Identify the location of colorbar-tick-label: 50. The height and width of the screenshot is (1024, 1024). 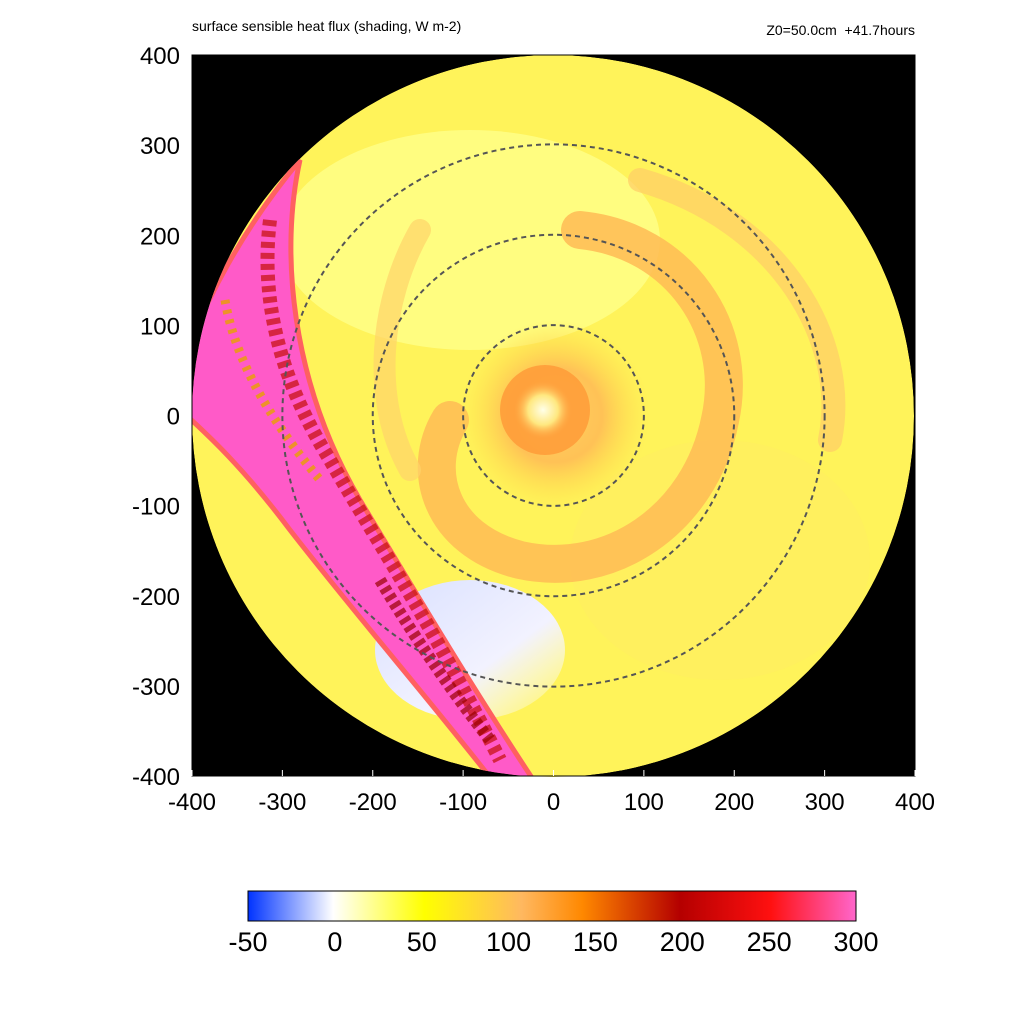
(422, 942).